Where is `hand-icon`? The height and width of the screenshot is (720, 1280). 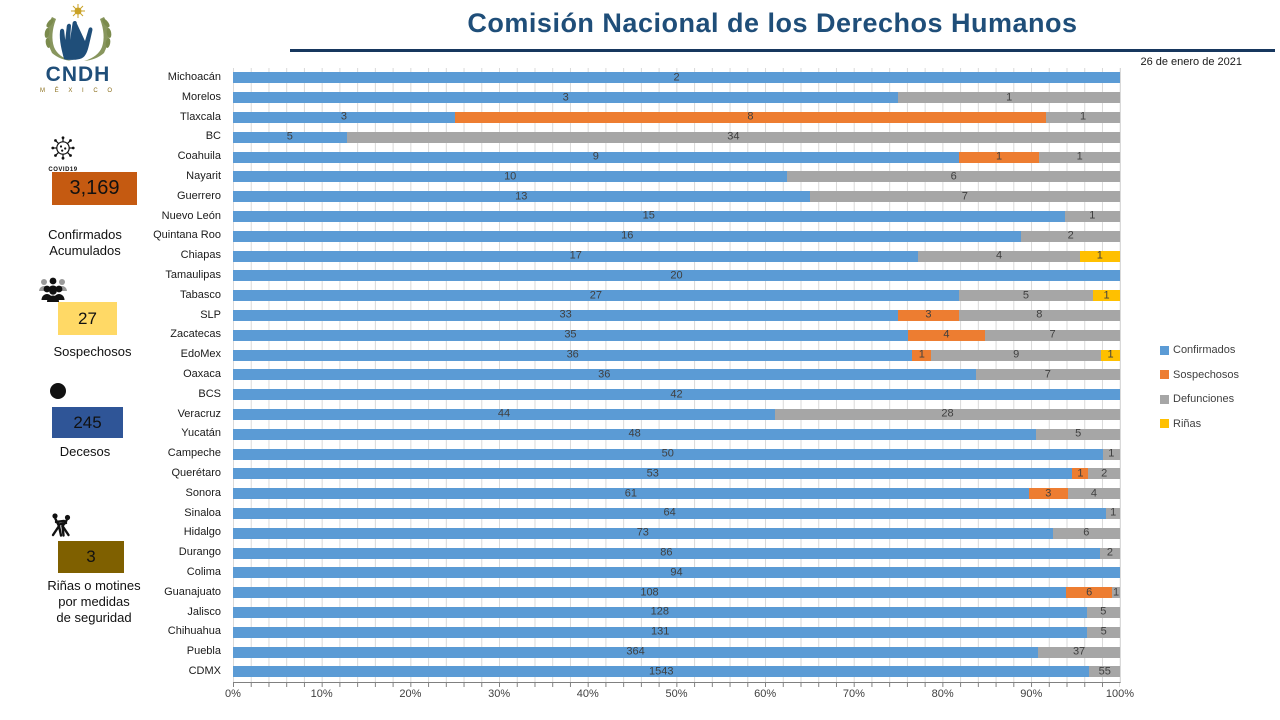 hand-icon is located at coordinates (76, 40).